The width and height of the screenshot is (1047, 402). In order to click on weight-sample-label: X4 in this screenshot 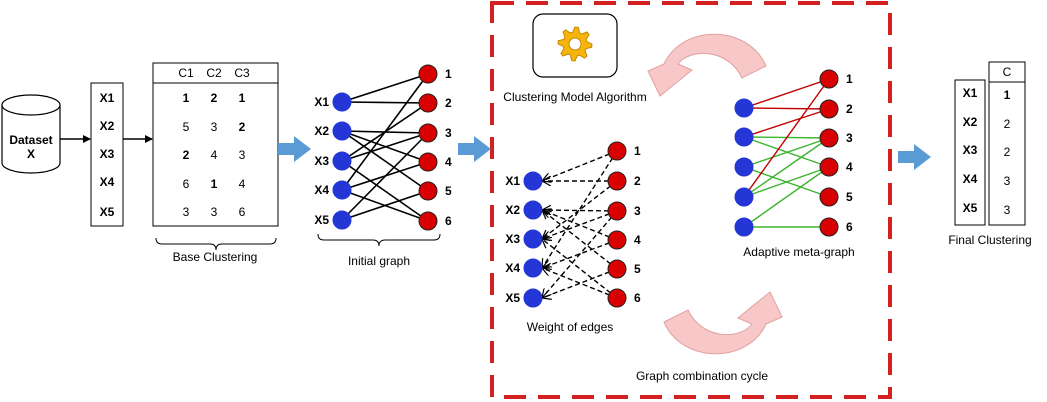, I will do `click(512, 268)`.